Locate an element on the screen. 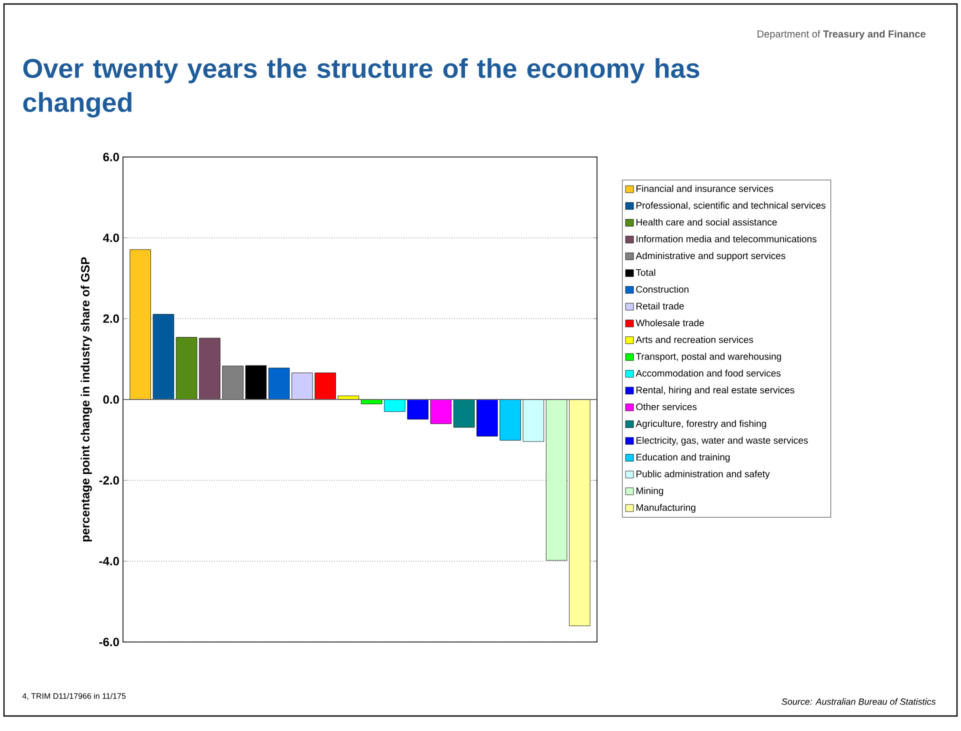 This screenshot has height=731, width=961. legend-label: Arts and recreation services is located at coordinates (695, 340).